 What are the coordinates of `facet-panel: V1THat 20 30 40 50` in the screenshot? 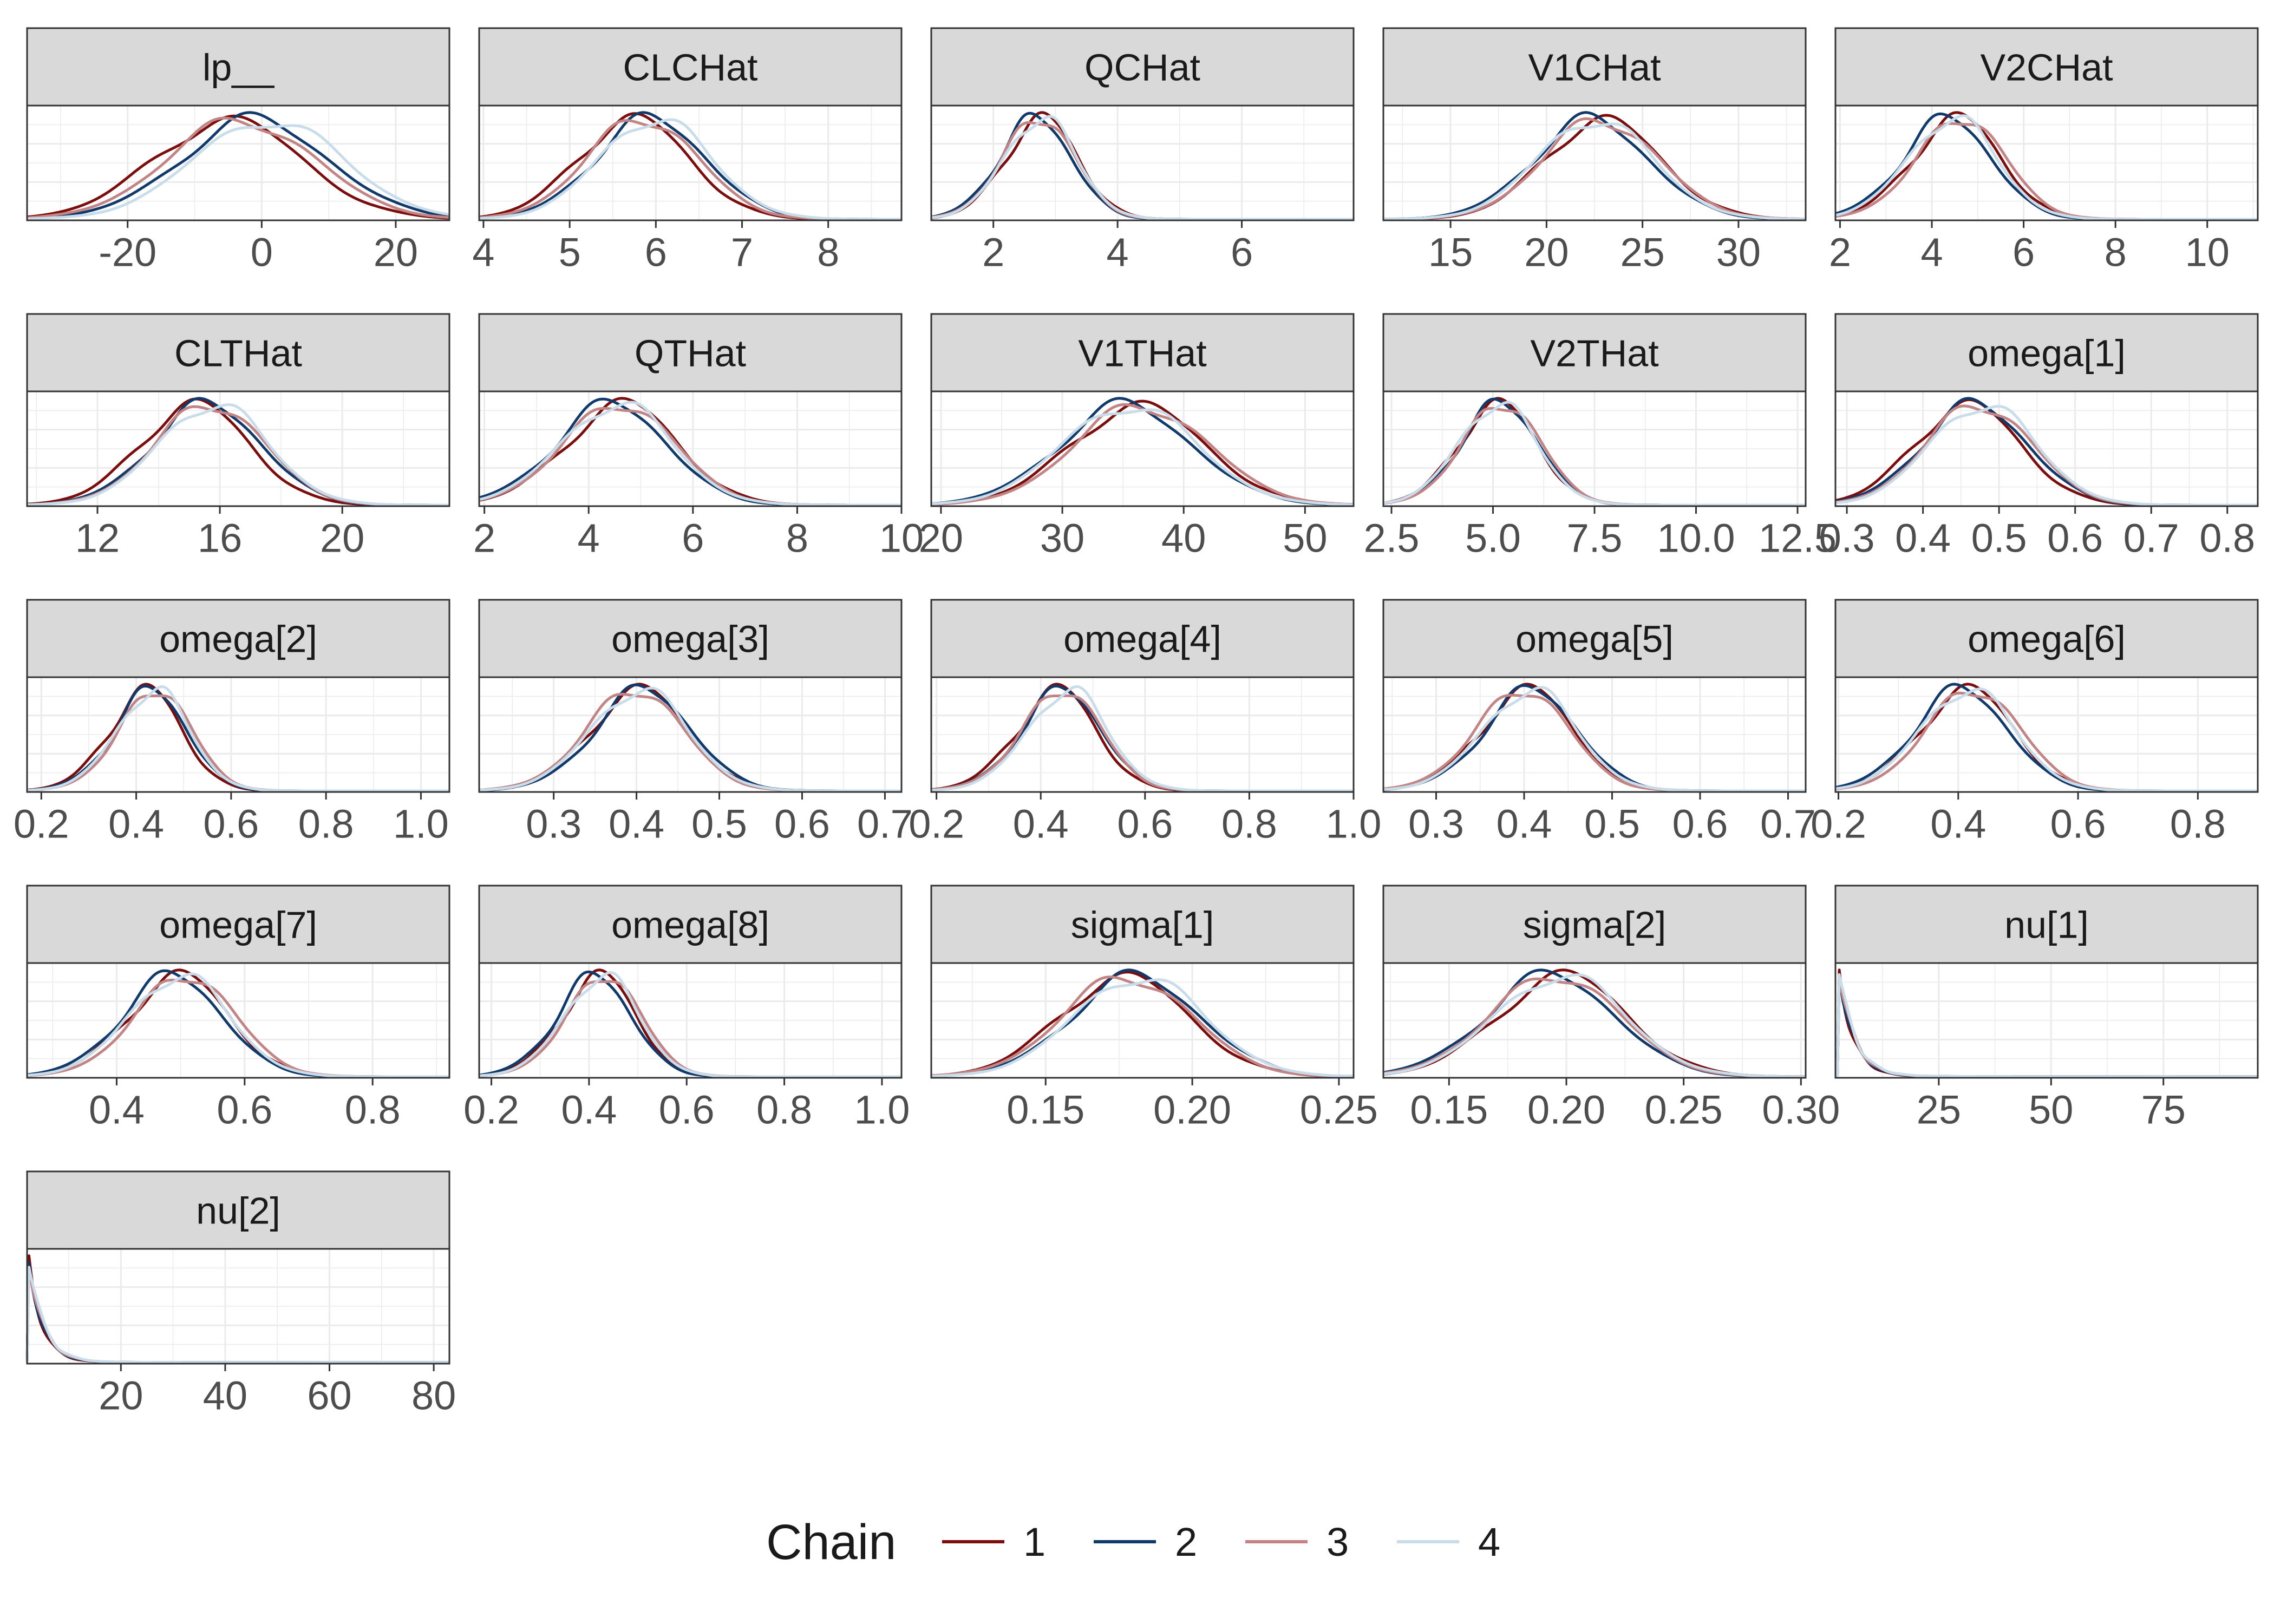 It's located at (1137, 436).